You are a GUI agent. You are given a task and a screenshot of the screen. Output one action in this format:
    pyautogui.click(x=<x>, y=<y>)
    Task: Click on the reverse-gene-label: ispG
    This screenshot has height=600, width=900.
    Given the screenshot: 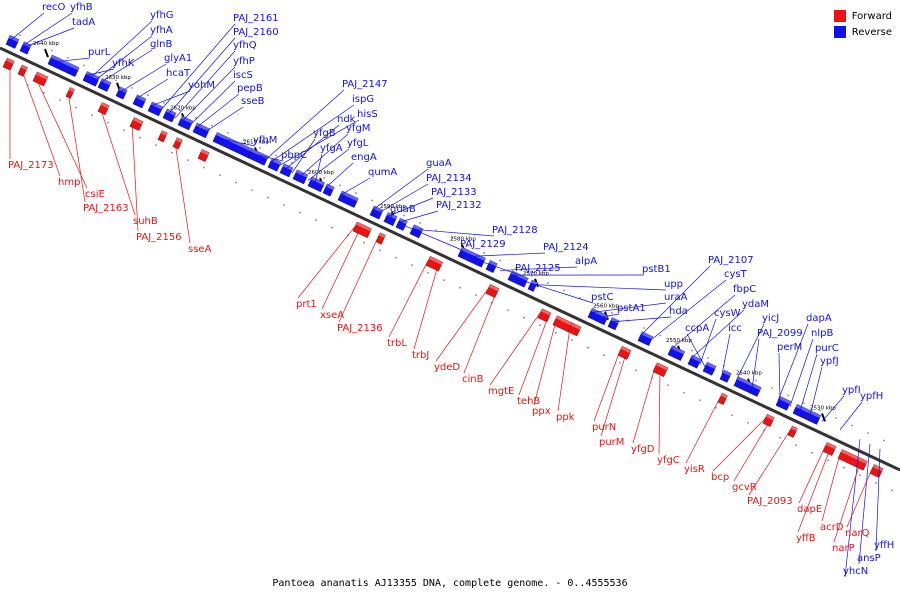 What is the action you would take?
    pyautogui.click(x=363, y=99)
    